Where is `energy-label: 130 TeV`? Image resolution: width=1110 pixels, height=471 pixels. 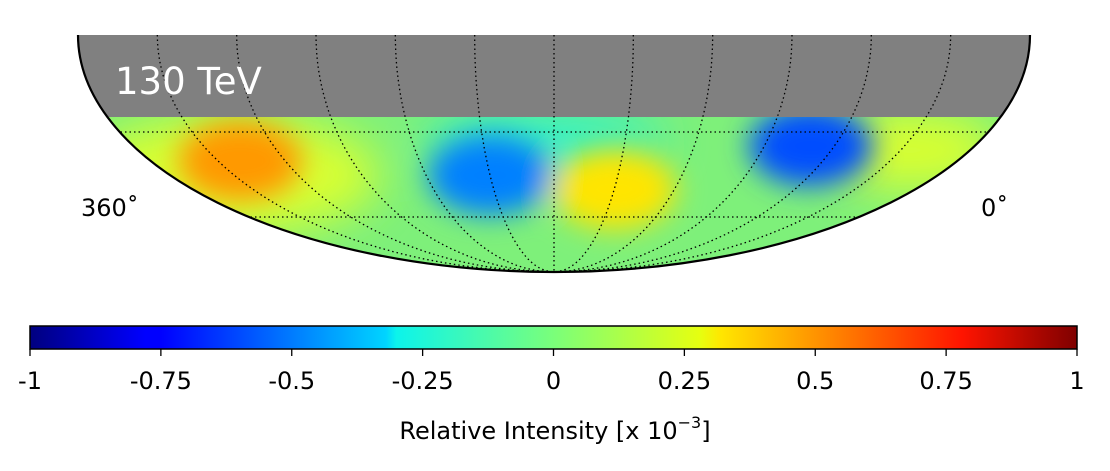 energy-label: 130 TeV is located at coordinates (188, 81).